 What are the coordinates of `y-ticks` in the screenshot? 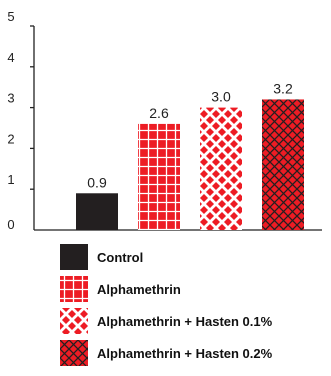 It's located at (32, 107).